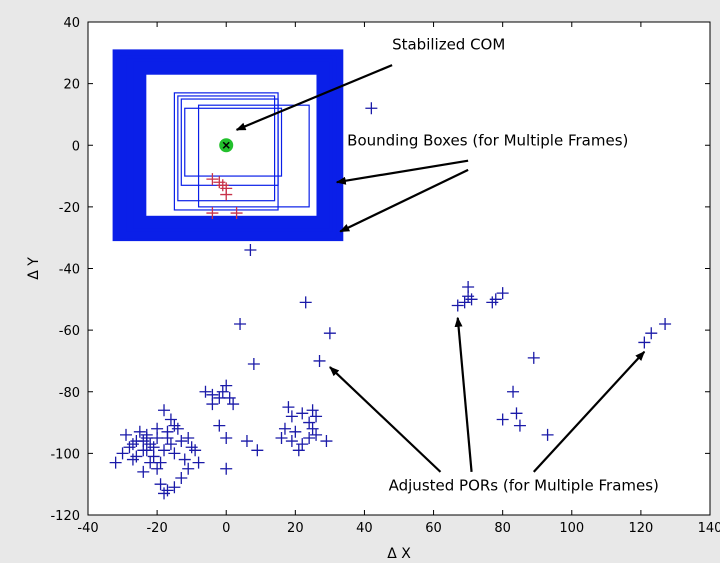 This screenshot has width=720, height=563. I want to click on y-axis-label: Δ Y, so click(34, 268).